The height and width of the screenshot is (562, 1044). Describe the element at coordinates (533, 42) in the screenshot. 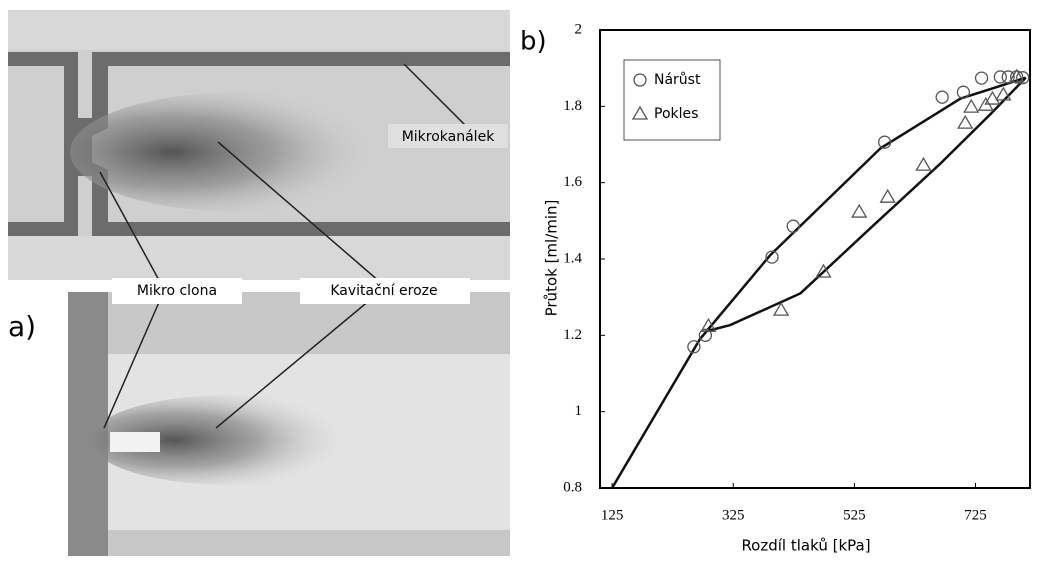

I see `panel-label: b)` at that location.